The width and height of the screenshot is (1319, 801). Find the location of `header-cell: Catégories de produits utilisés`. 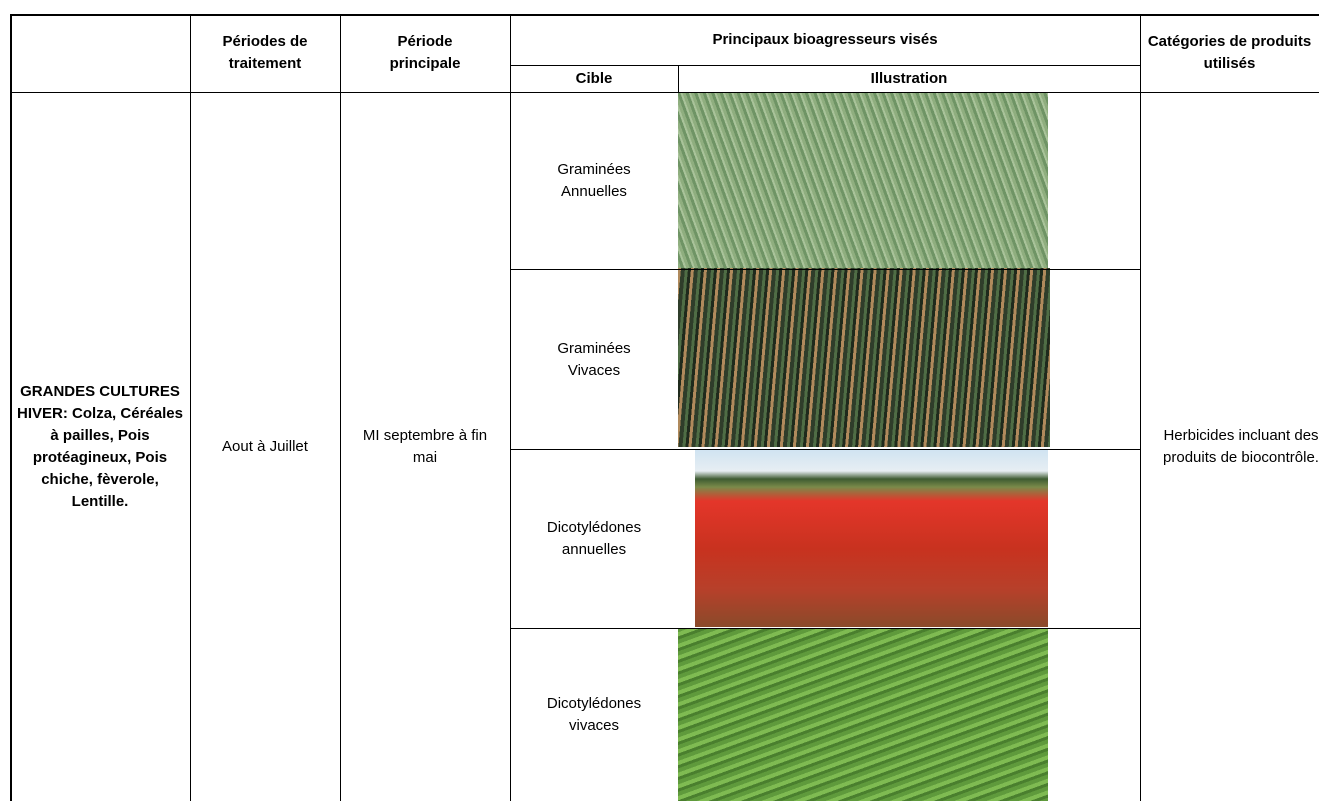

header-cell: Catégories de produits utilisés is located at coordinates (1229, 52).